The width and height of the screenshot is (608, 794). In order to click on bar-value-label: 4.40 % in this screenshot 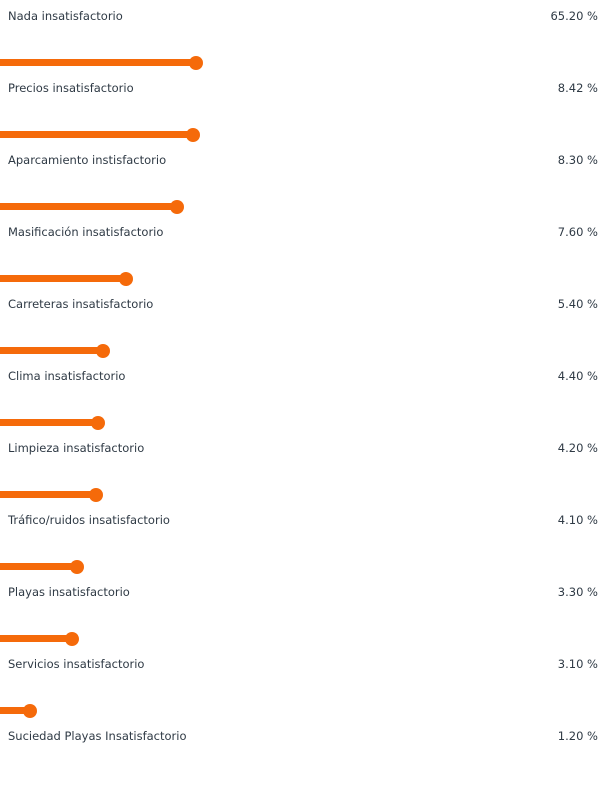, I will do `click(577, 376)`.